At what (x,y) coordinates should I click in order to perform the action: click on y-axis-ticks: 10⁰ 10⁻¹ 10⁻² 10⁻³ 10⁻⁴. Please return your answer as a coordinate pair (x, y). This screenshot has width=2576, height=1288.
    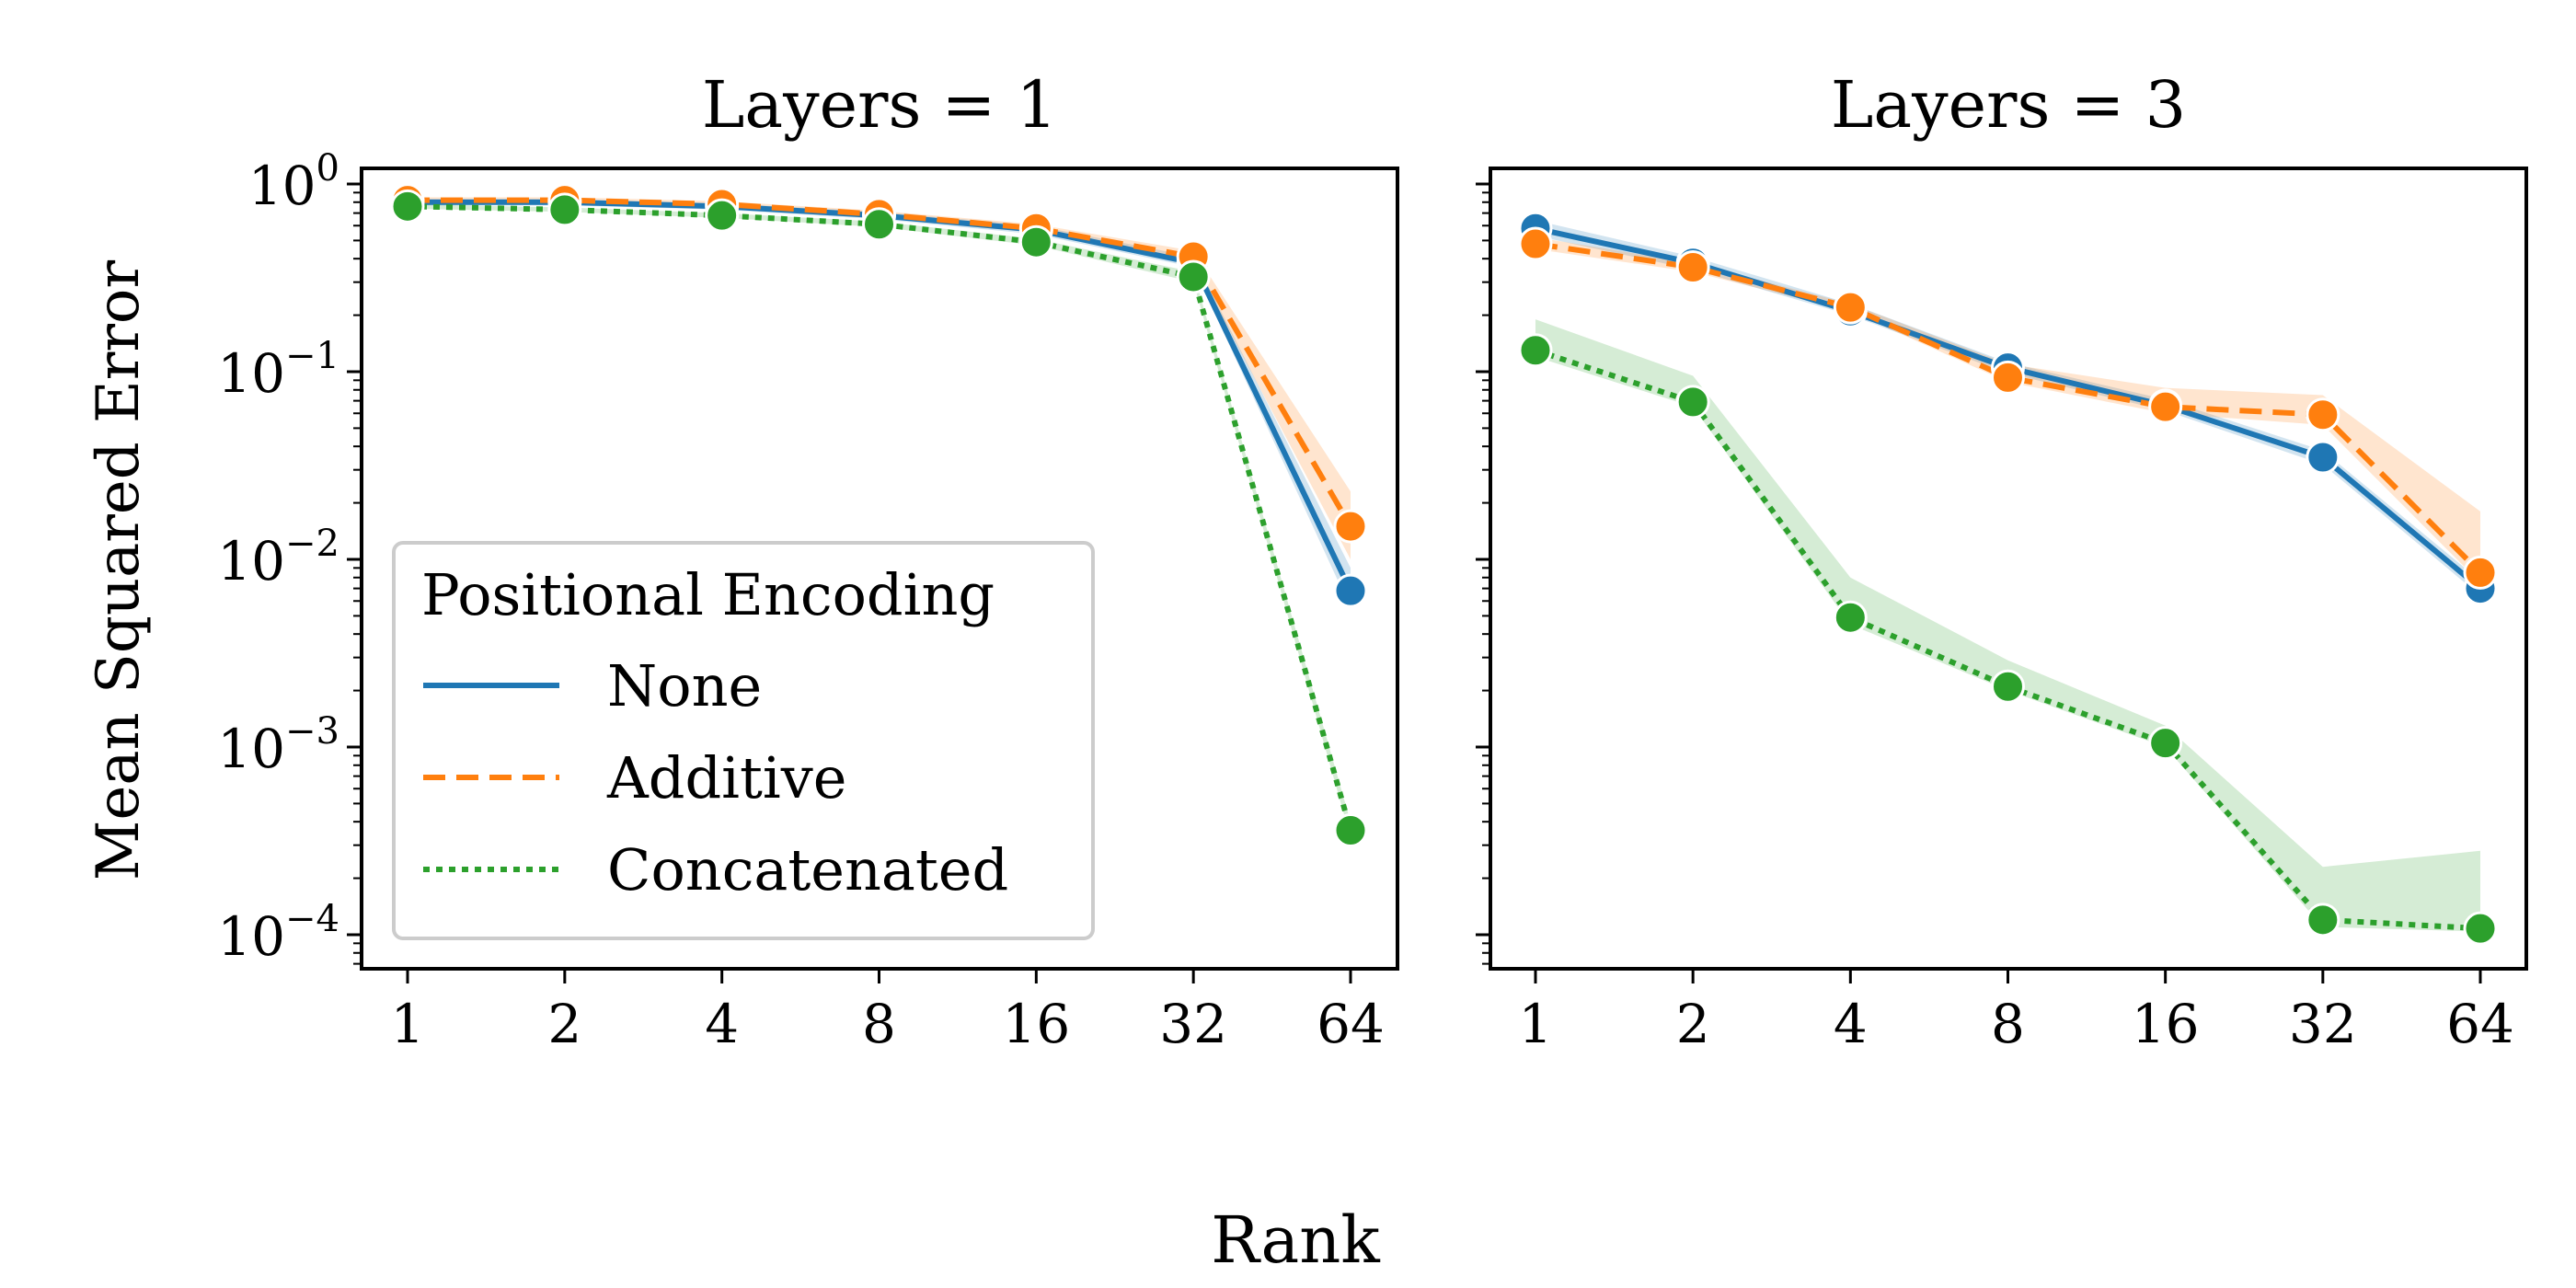
    Looking at the image, I should click on (289, 557).